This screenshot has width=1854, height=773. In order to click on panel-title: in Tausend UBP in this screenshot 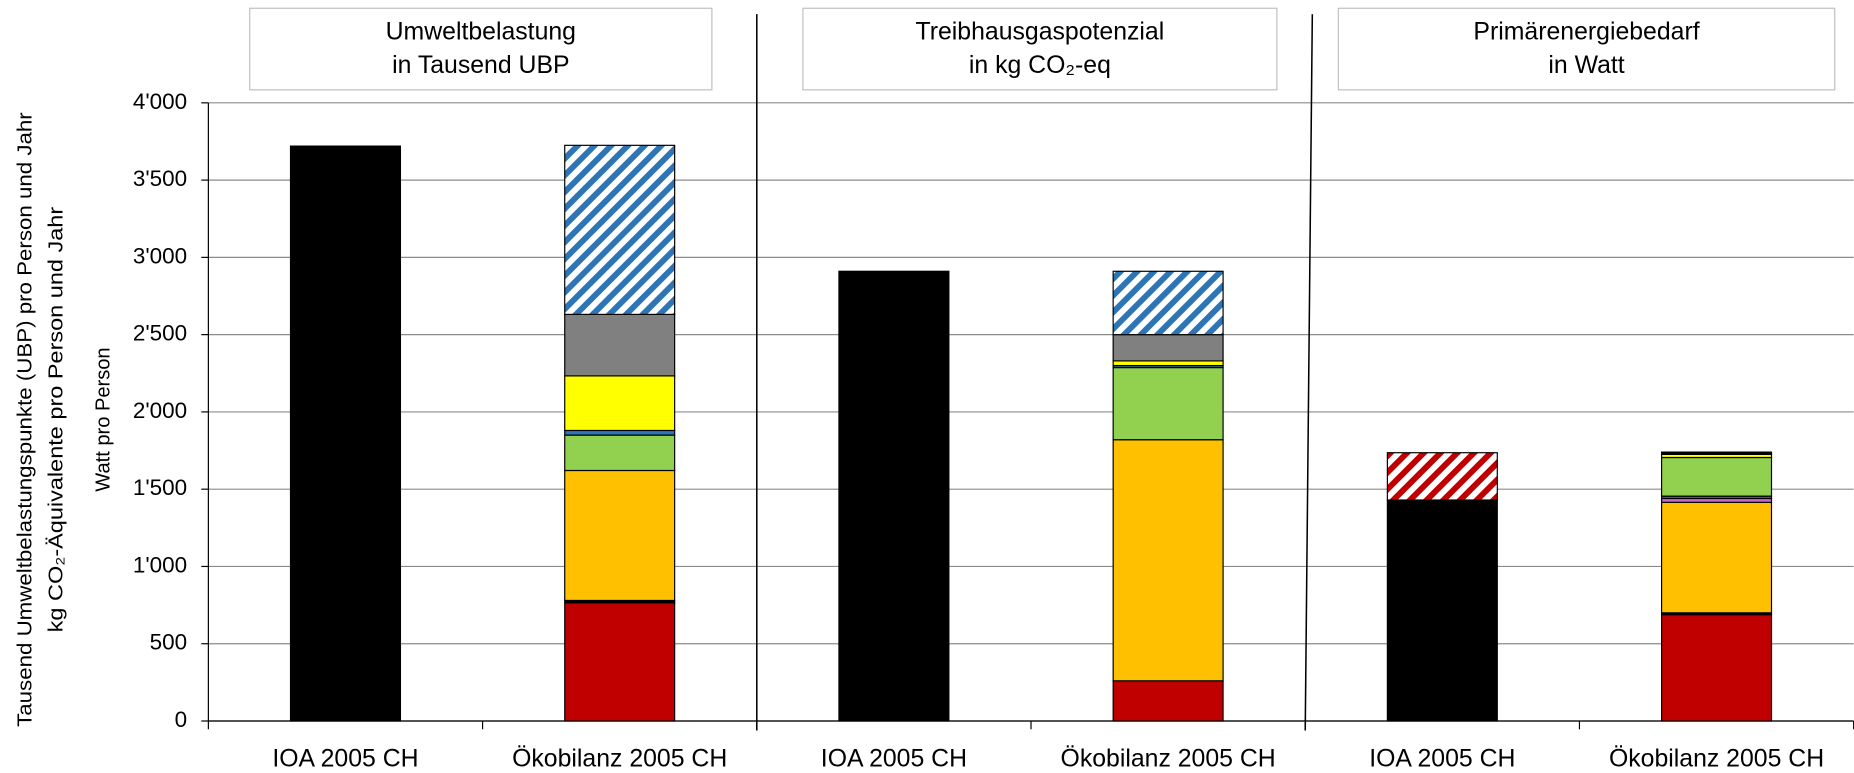, I will do `click(480, 65)`.